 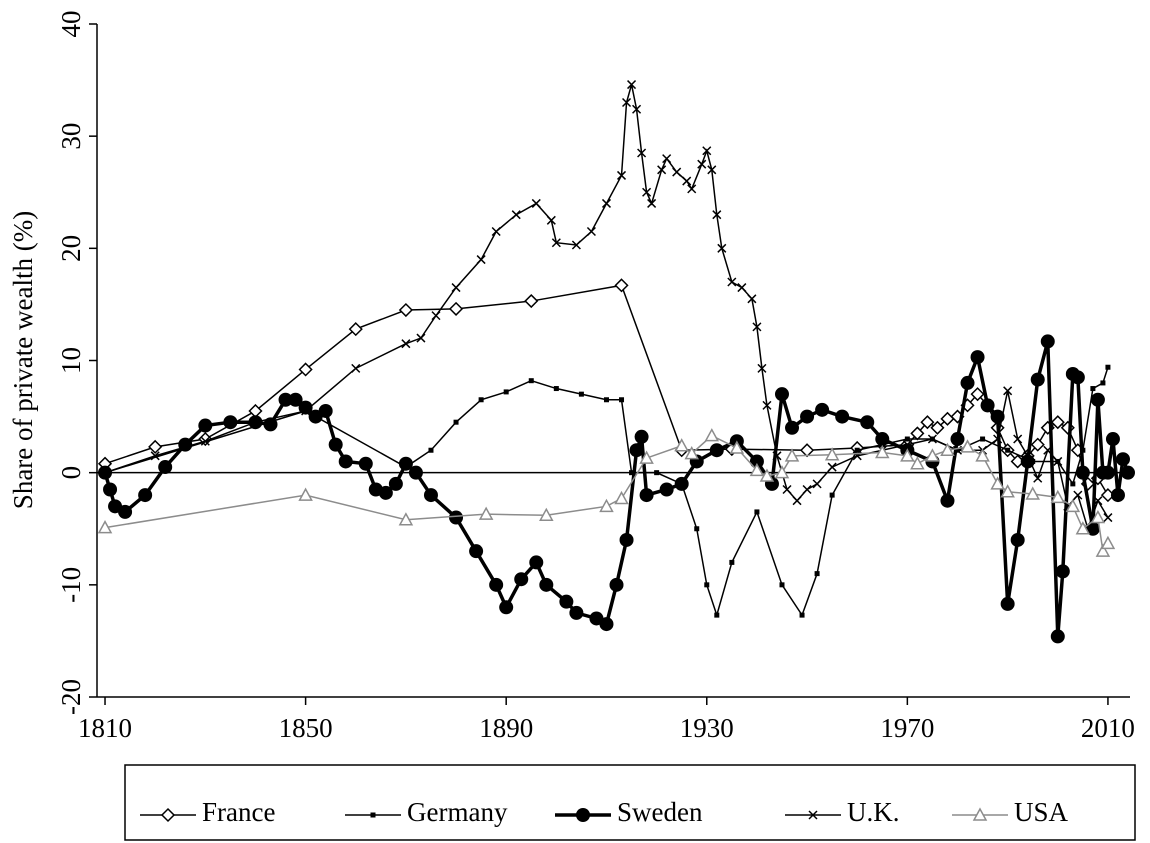 I want to click on series-line, so click(x=606, y=494).